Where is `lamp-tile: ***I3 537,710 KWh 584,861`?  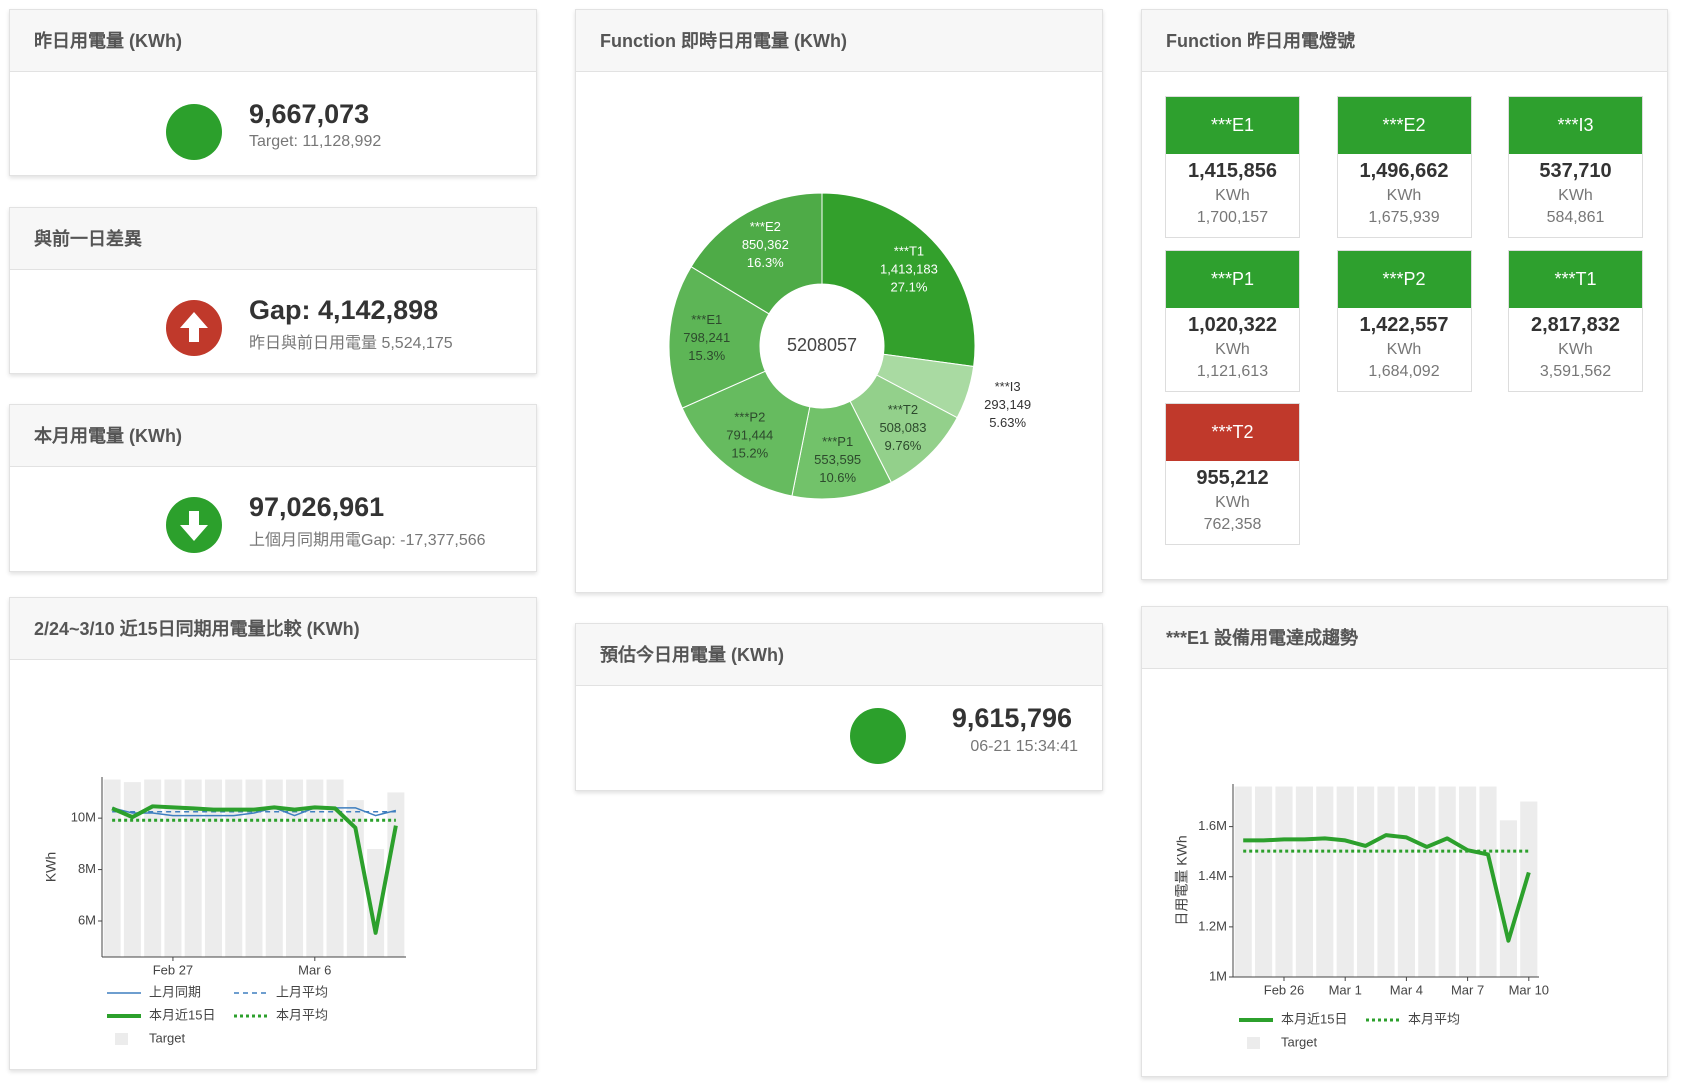
lamp-tile: ***I3 537,710 KWh 584,861 is located at coordinates (1575, 167).